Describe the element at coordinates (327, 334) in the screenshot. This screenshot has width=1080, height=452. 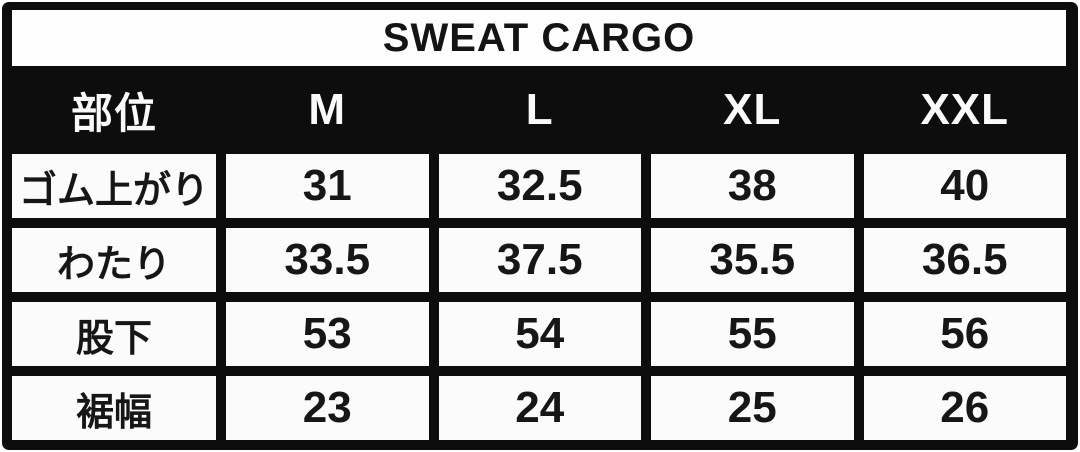
I see `size-value-cell: 53` at that location.